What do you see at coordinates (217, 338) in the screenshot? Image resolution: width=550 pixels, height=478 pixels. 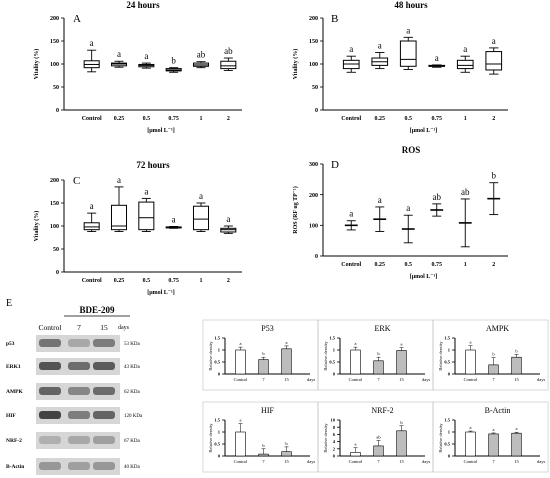 I see `chart-p53-y-tick-label: 1.5` at bounding box center [217, 338].